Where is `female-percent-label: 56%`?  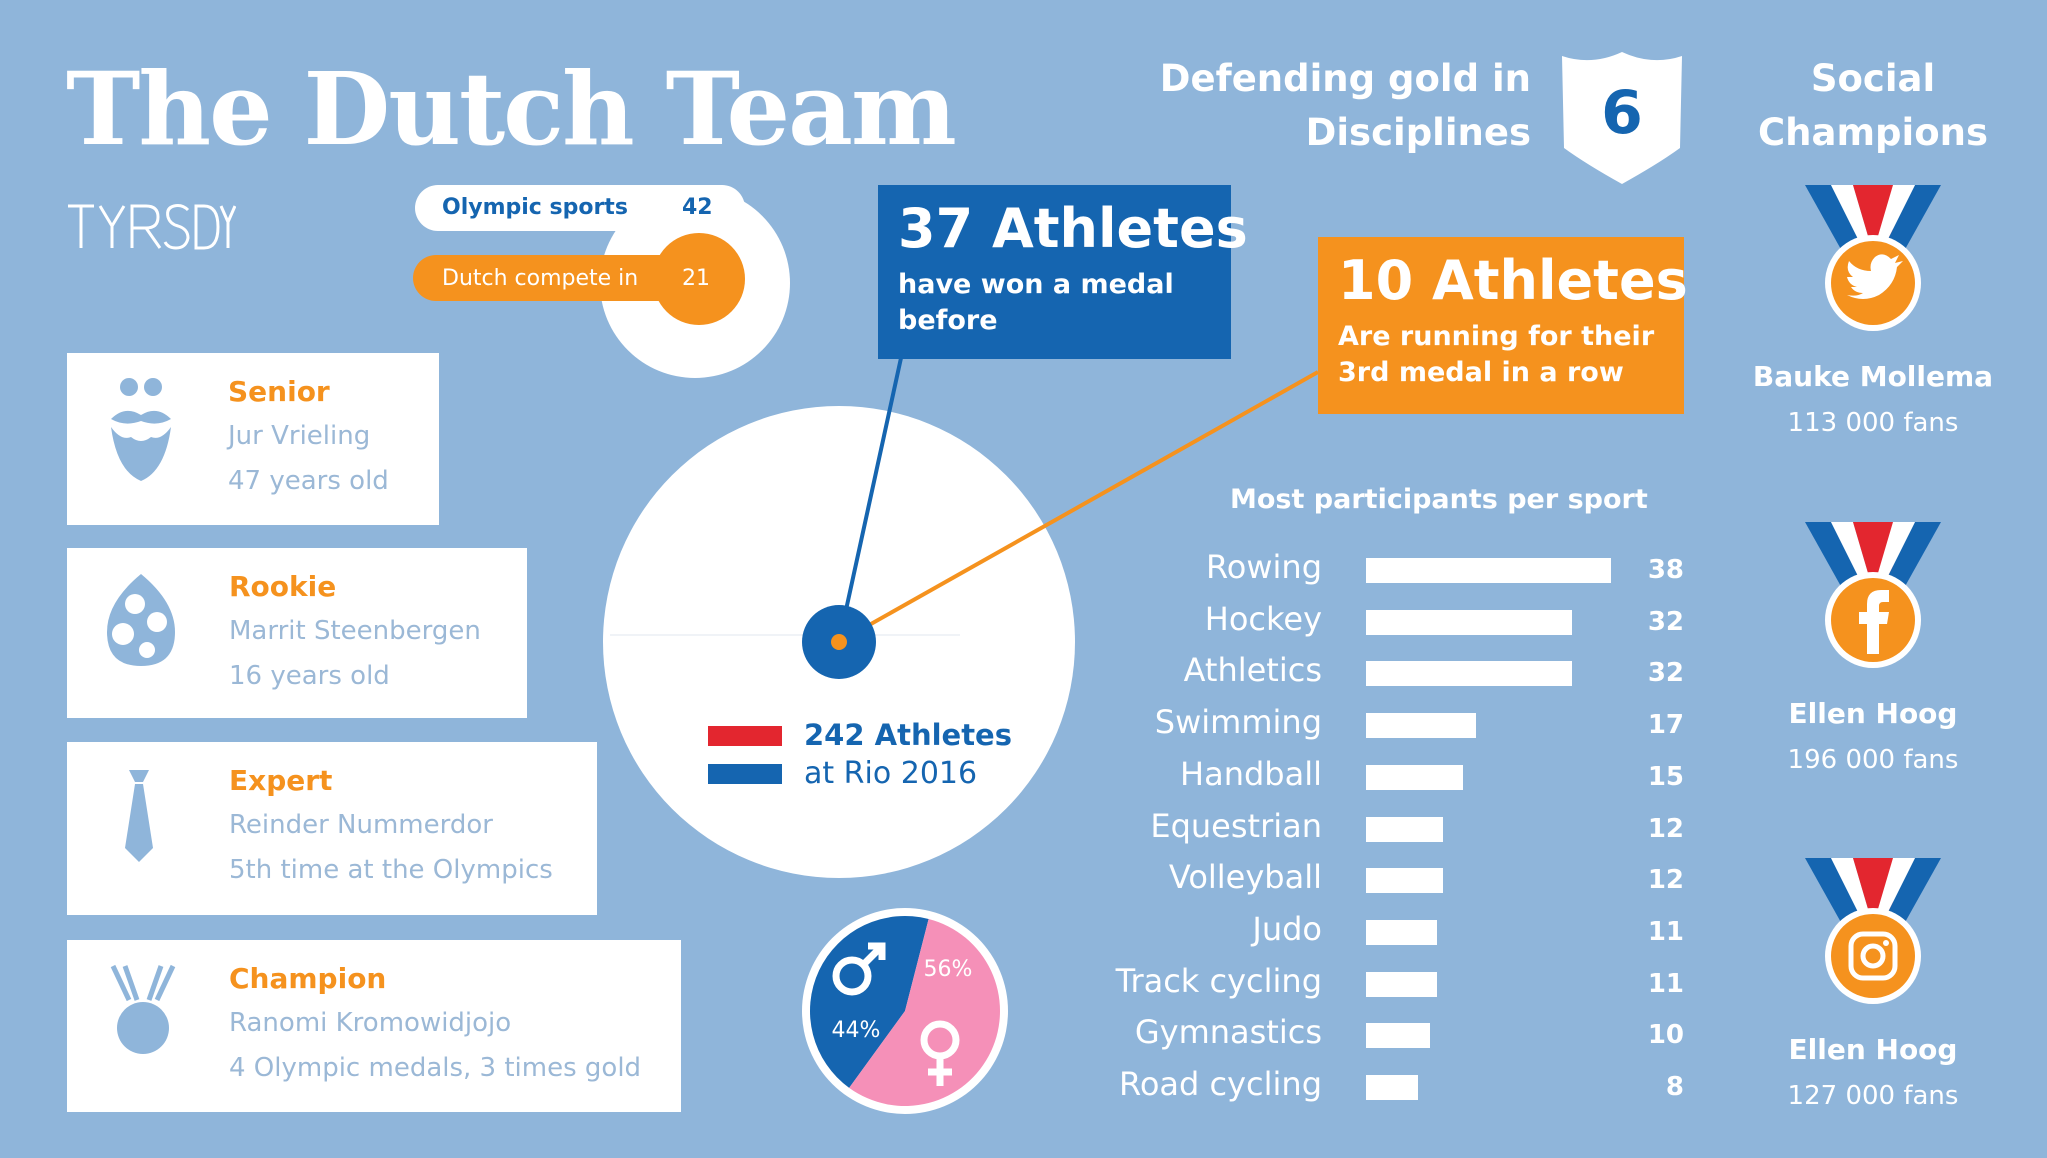 female-percent-label: 56% is located at coordinates (948, 969).